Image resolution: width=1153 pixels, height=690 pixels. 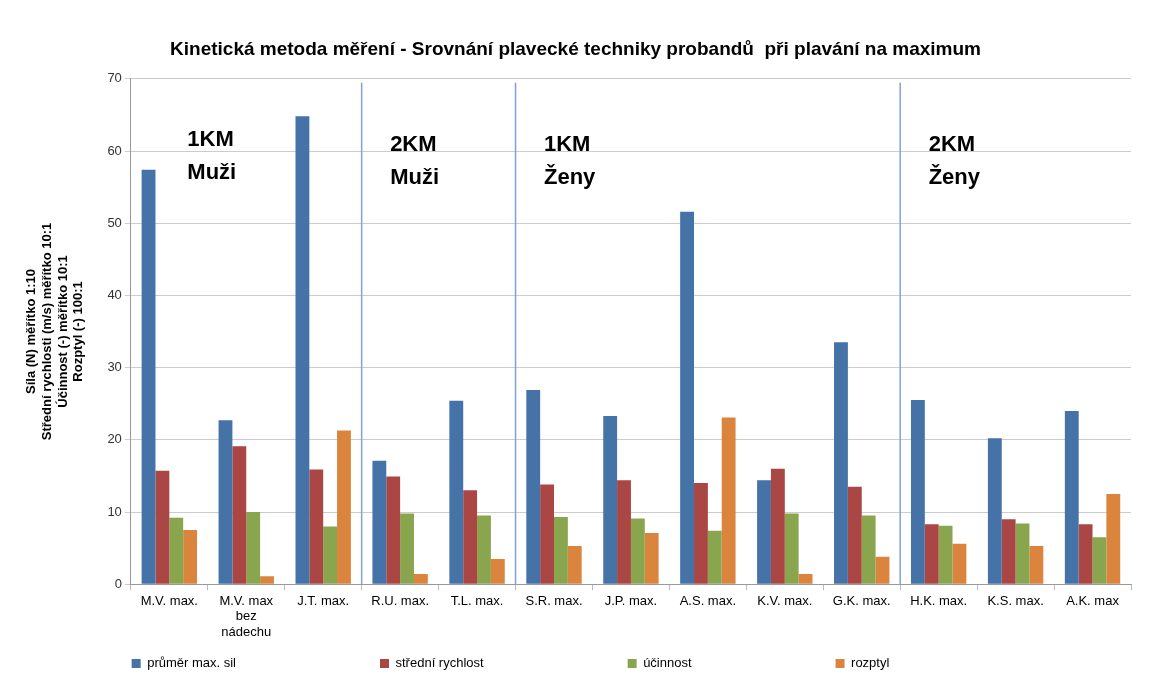 What do you see at coordinates (257, 663) in the screenshot?
I see `legend-label: průměr max. sil` at bounding box center [257, 663].